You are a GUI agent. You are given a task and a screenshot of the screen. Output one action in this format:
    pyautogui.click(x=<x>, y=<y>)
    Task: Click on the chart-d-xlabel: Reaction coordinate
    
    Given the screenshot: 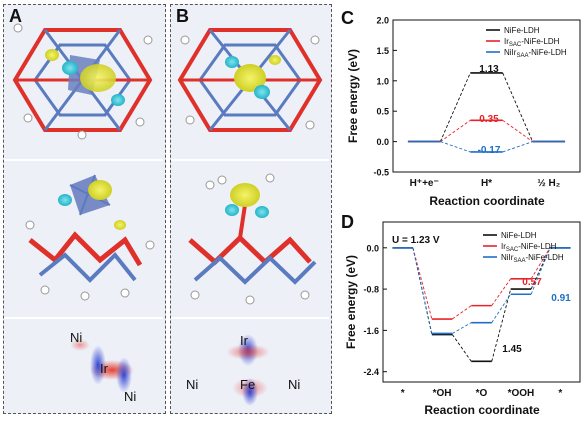 What is the action you would take?
    pyautogui.click(x=482, y=410)
    